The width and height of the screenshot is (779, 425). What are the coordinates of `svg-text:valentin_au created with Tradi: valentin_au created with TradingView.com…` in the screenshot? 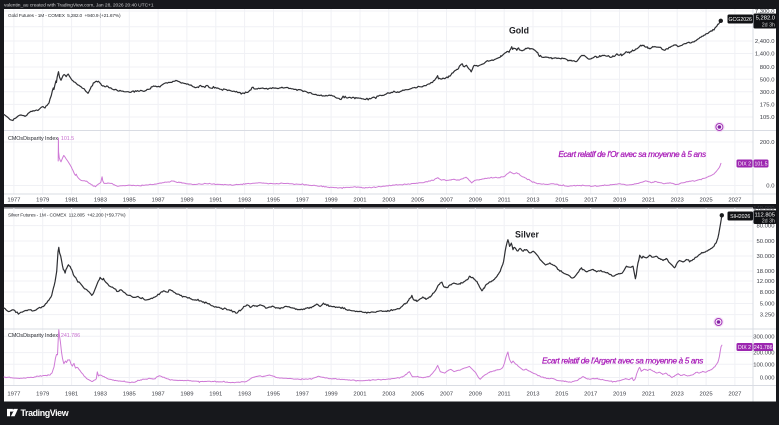 It's located at (79, 5).